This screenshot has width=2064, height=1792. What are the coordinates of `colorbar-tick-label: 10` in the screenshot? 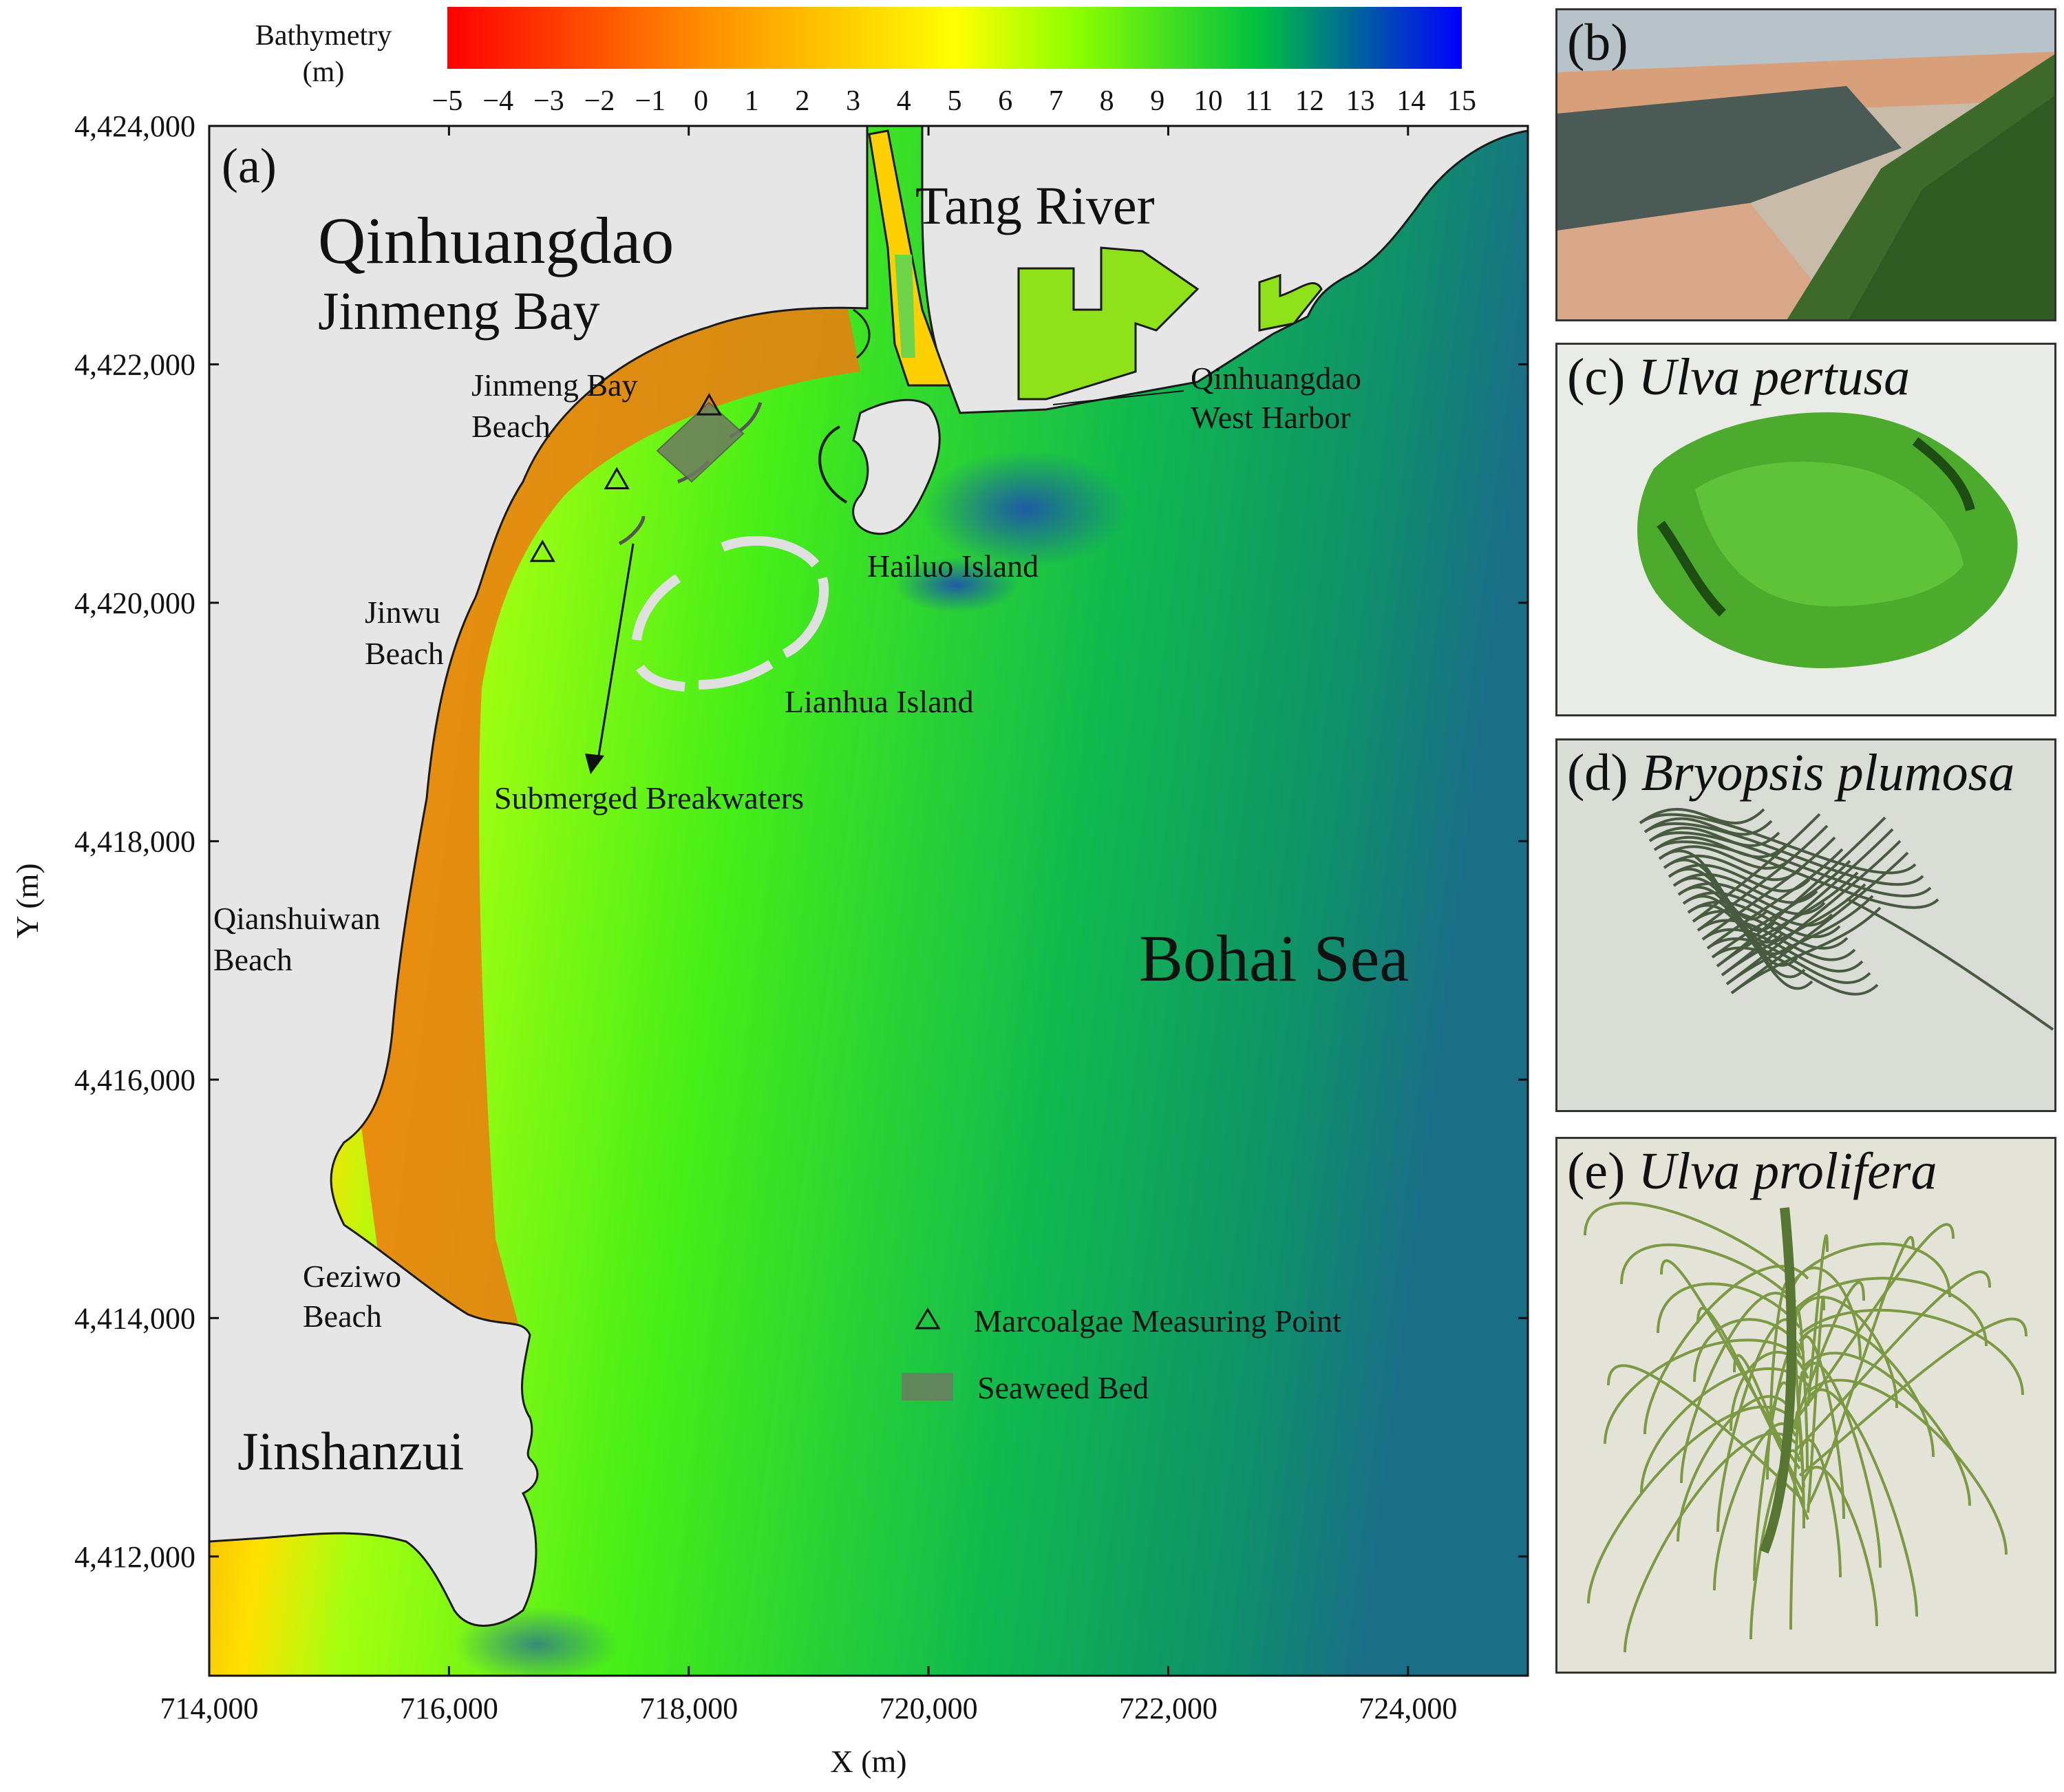 It's located at (1208, 101).